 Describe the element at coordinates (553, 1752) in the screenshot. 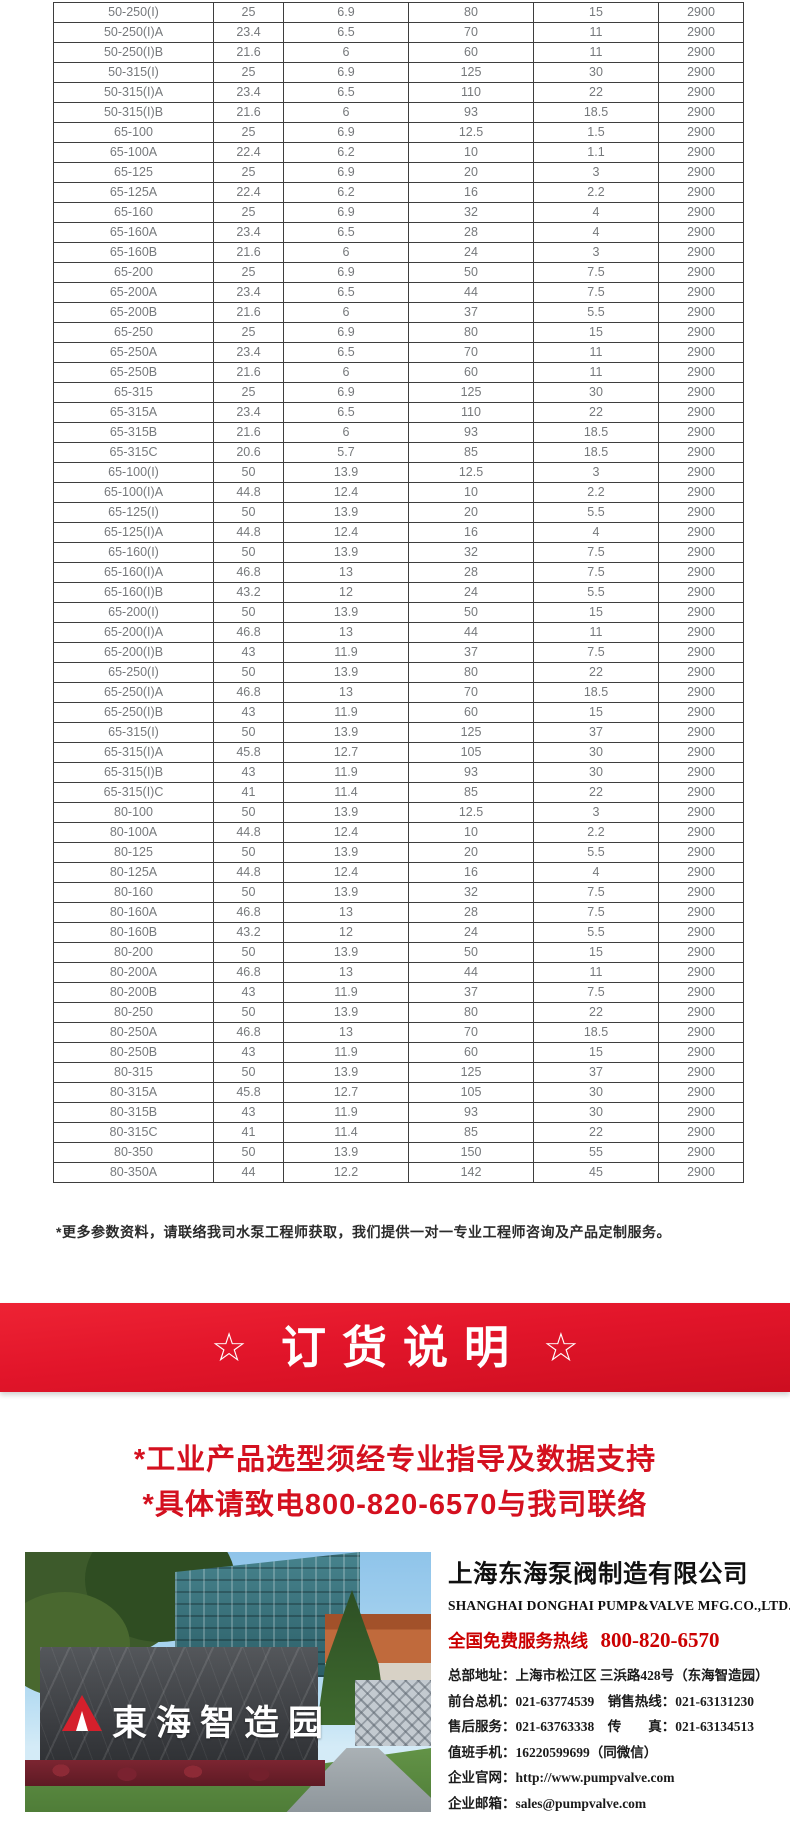

I see `contact-line-mobile: 值班手机：16220599699（同微信）` at that location.